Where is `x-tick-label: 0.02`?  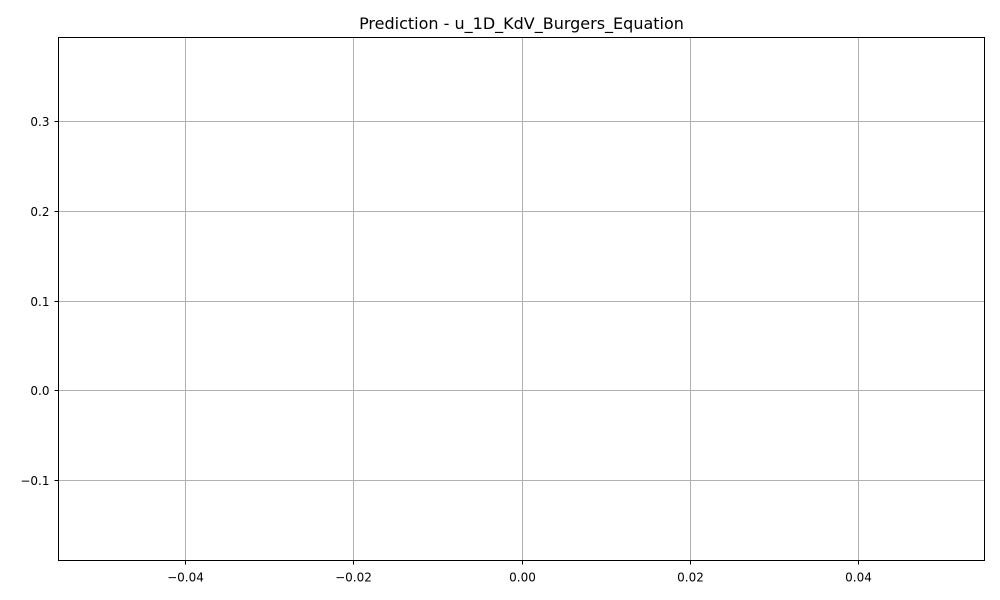
x-tick-label: 0.02 is located at coordinates (690, 578).